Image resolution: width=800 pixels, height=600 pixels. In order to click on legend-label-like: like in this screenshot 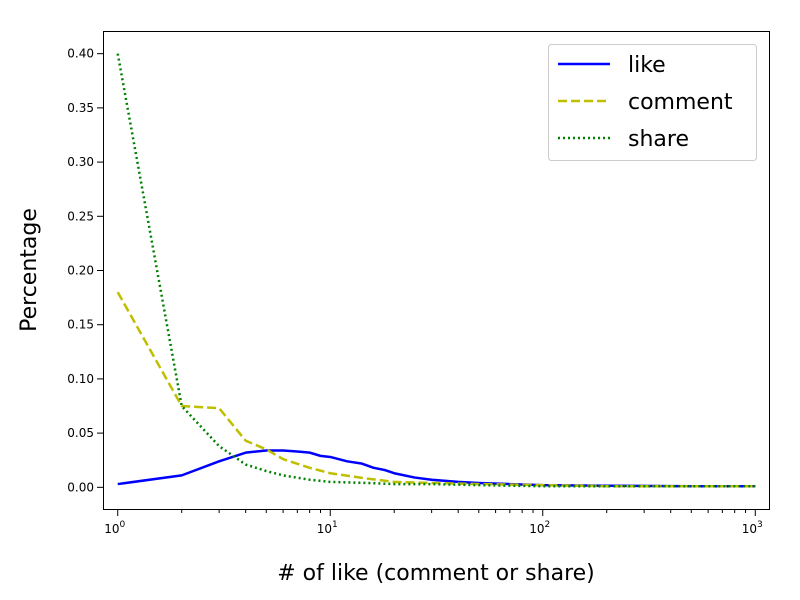, I will do `click(647, 65)`.